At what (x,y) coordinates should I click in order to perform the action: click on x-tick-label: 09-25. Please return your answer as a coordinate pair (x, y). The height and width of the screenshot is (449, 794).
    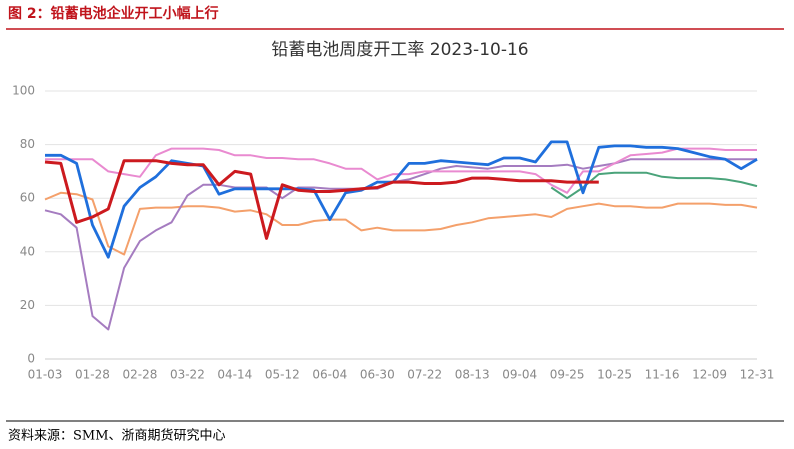
    Looking at the image, I should click on (567, 375).